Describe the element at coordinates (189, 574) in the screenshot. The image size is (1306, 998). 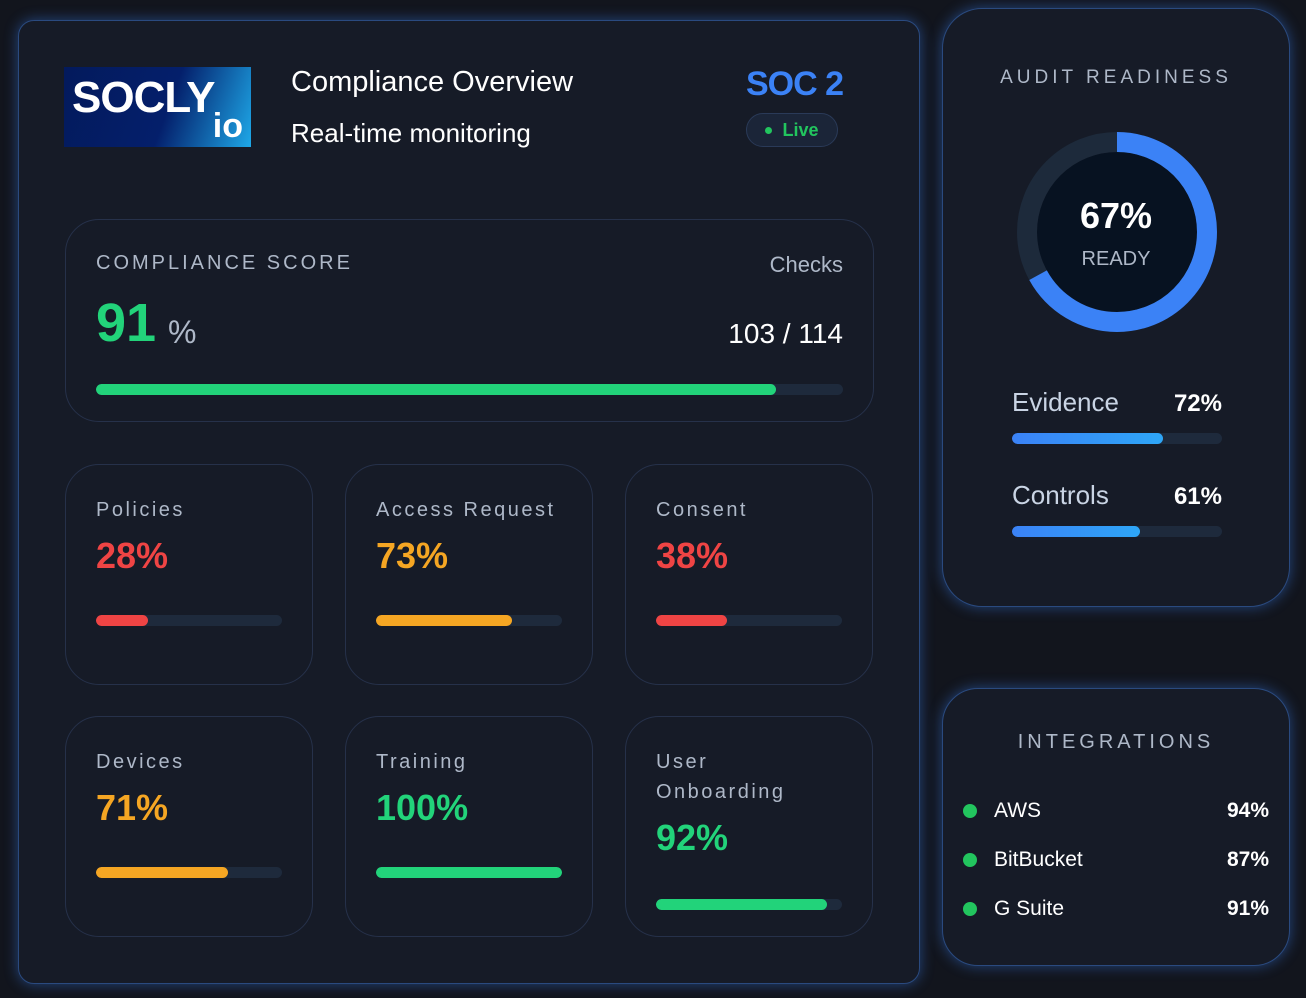
I see `metric-tile: Policies 28%` at that location.